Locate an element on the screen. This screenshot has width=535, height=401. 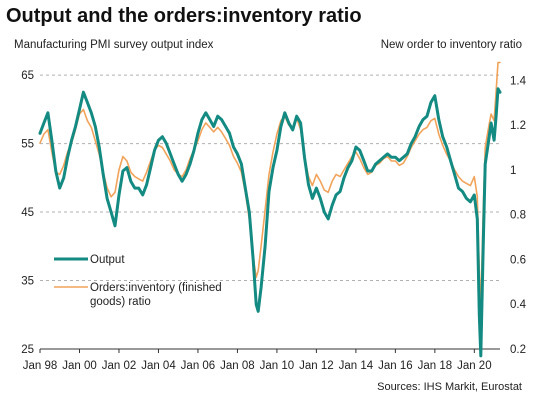
x-tick-label: Jan 18 is located at coordinates (435, 366).